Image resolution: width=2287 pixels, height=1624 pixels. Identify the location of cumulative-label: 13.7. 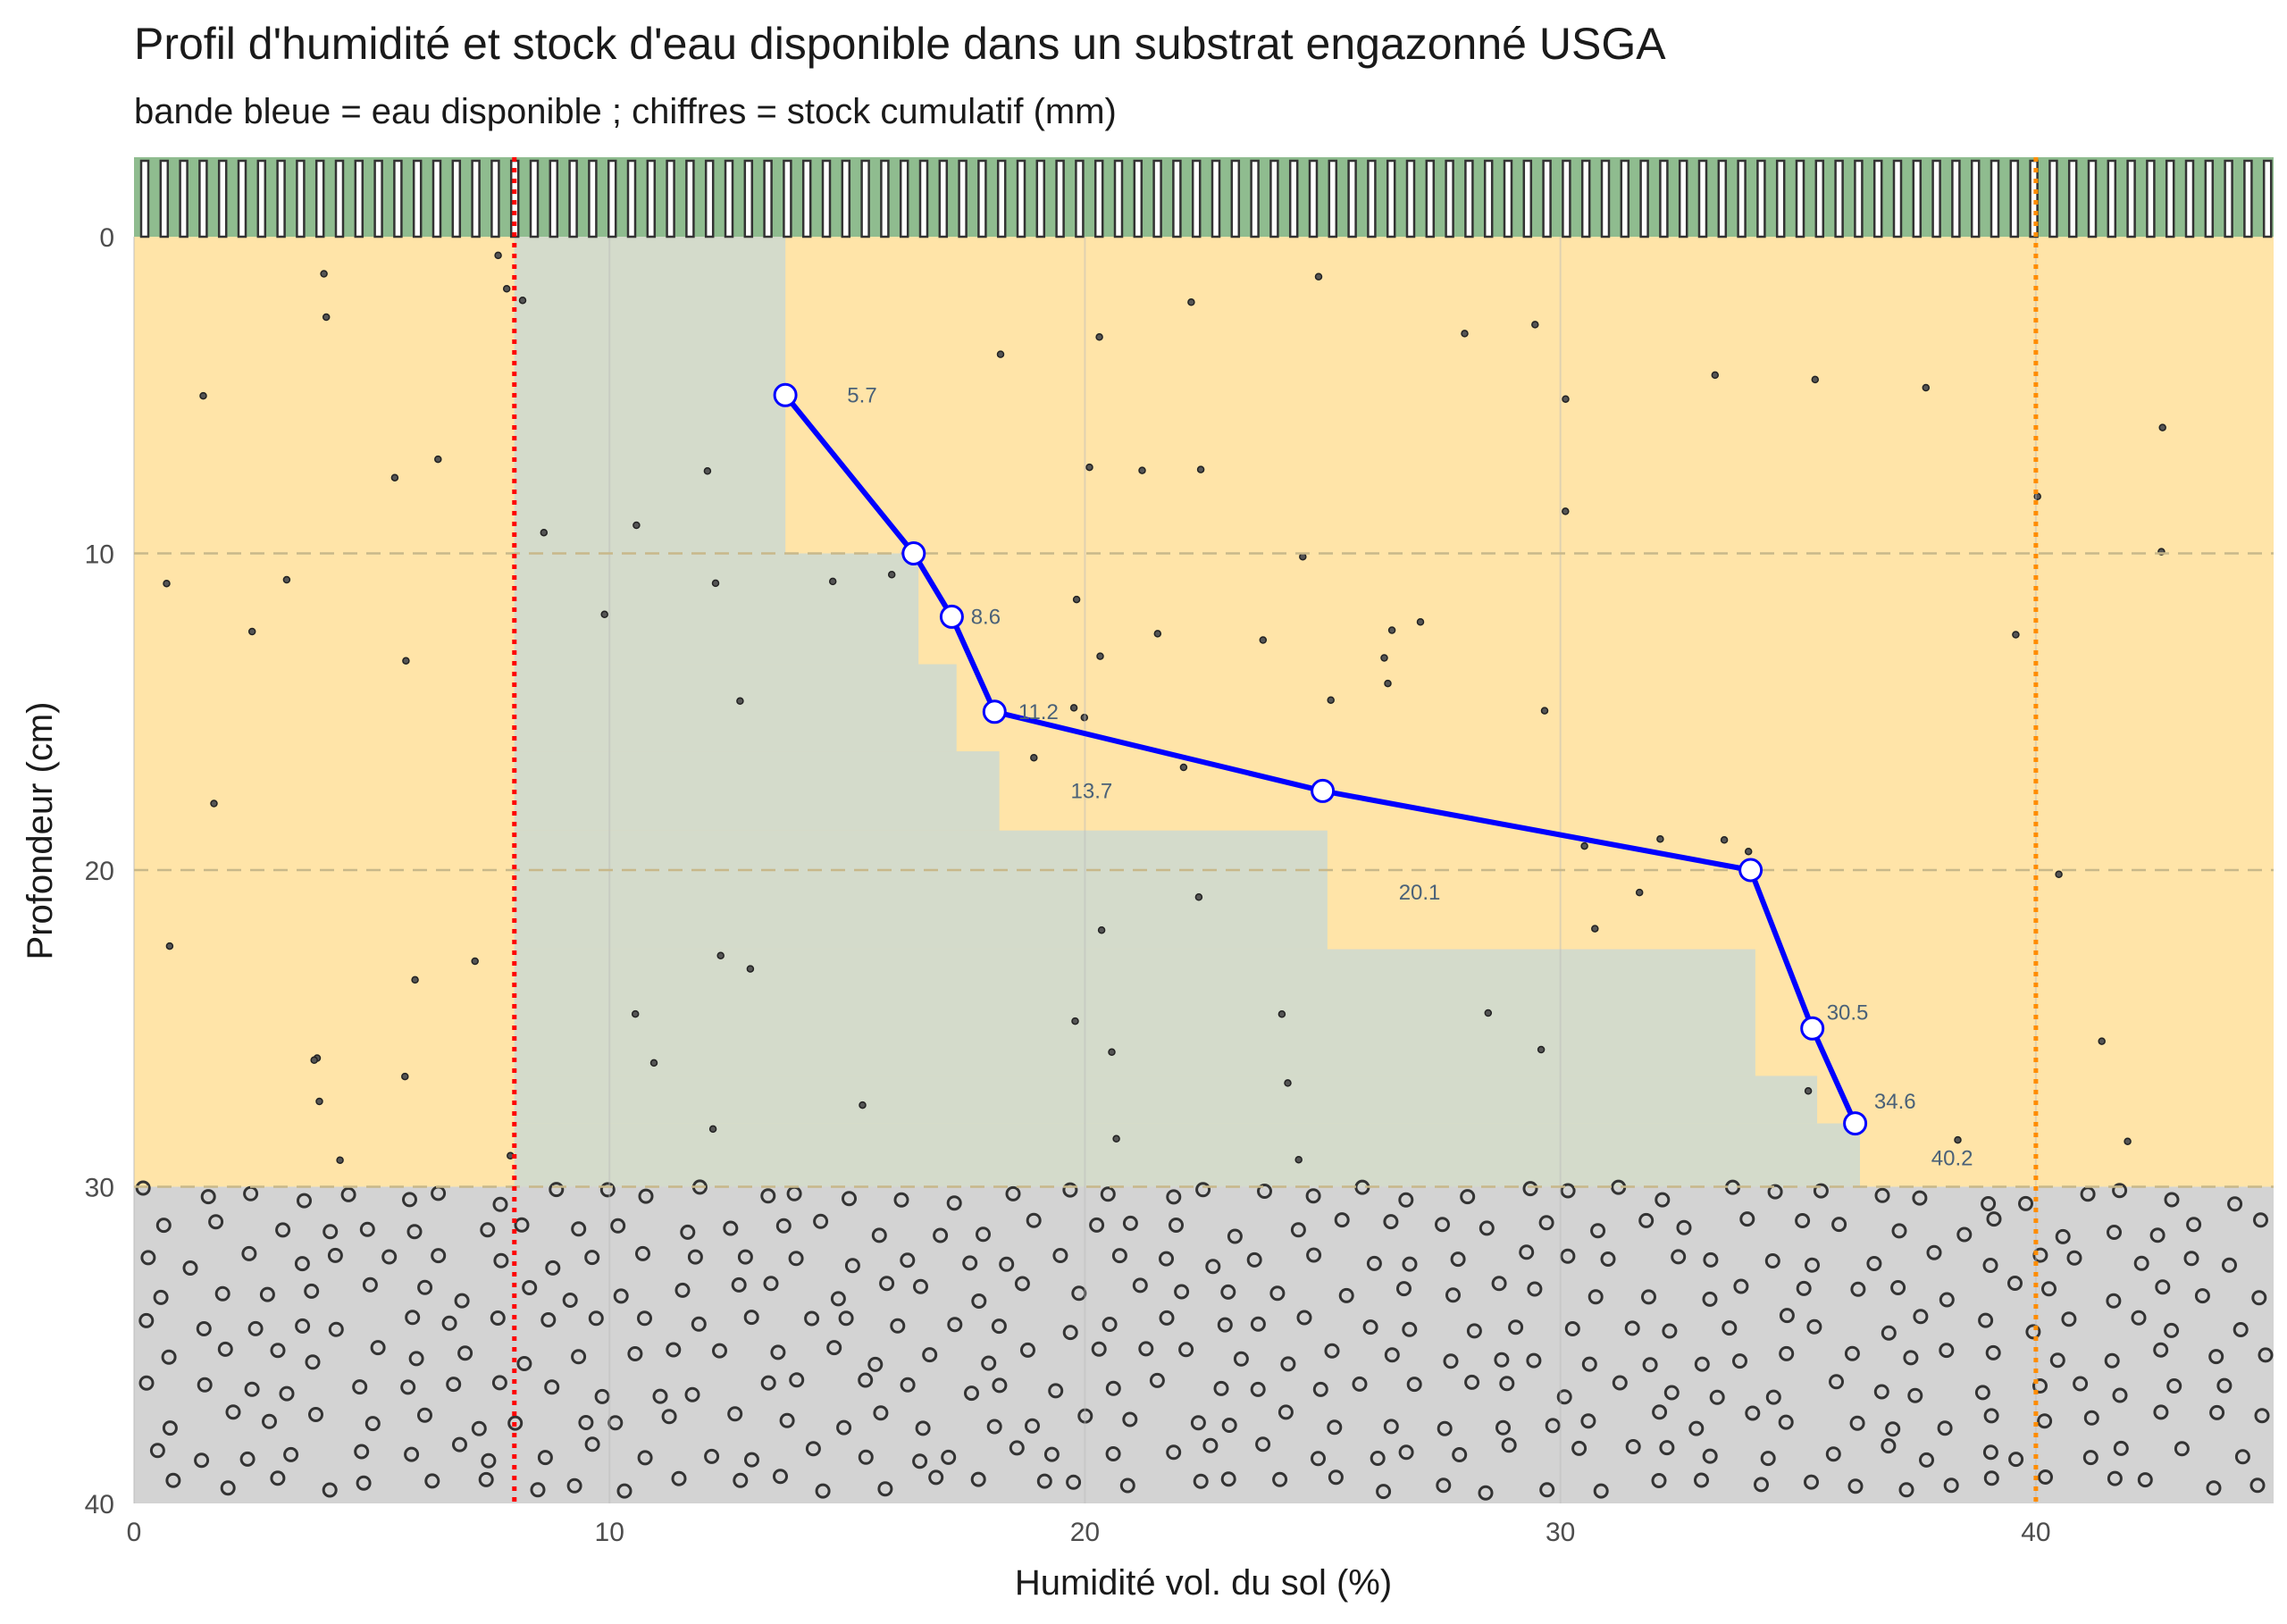
(1092, 791).